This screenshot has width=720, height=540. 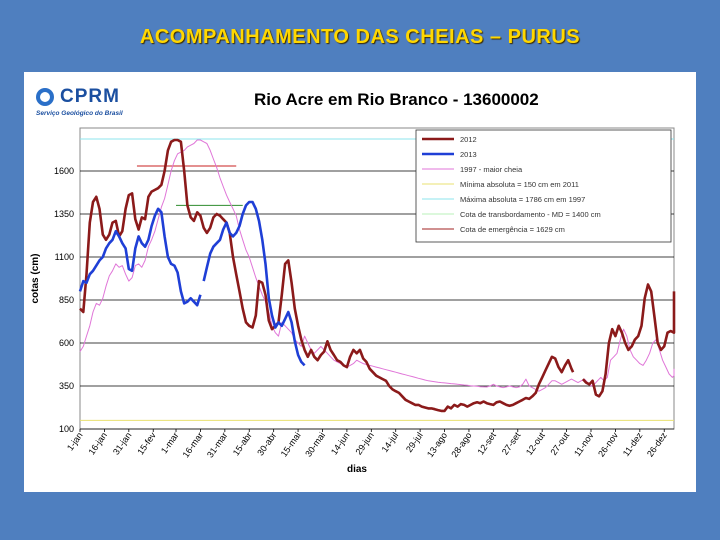 What do you see at coordinates (98, 443) in the screenshot?
I see `x-tick-label: 16-jan` at bounding box center [98, 443].